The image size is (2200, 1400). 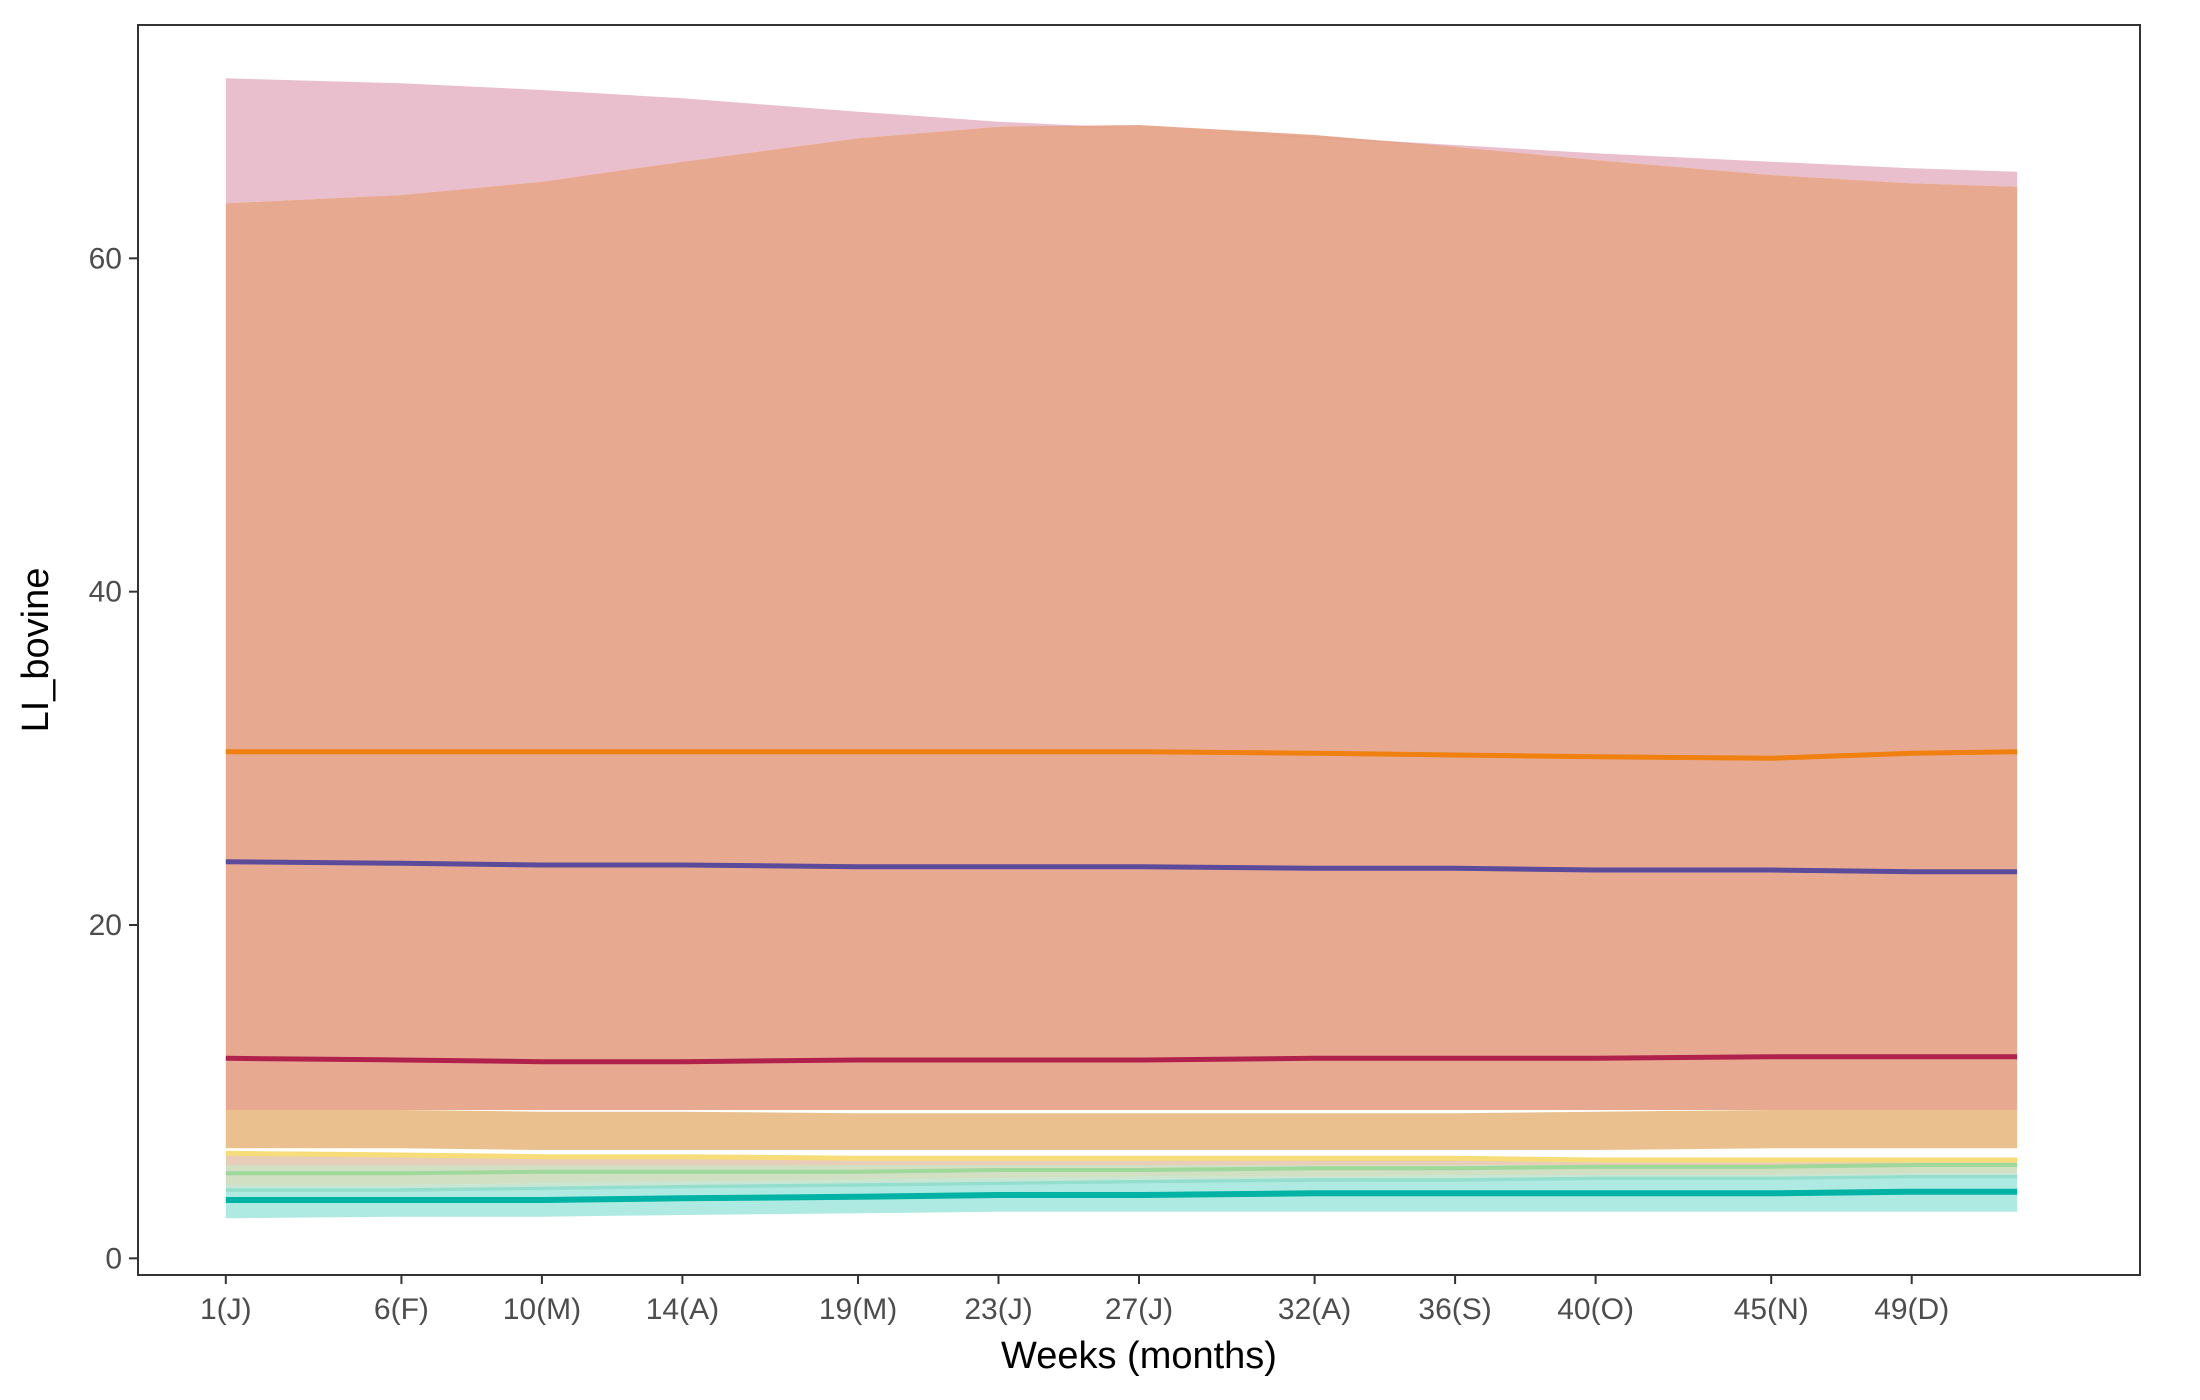 What do you see at coordinates (1454, 1309) in the screenshot?
I see `x-tick-label: 36(S)` at bounding box center [1454, 1309].